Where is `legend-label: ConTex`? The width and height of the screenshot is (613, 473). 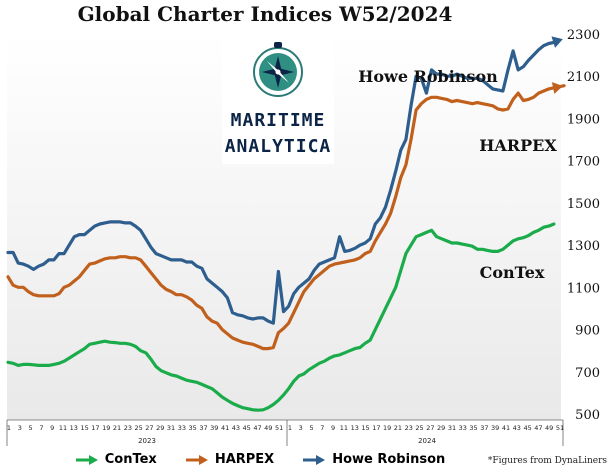 legend-label: ConTex is located at coordinates (130, 459).